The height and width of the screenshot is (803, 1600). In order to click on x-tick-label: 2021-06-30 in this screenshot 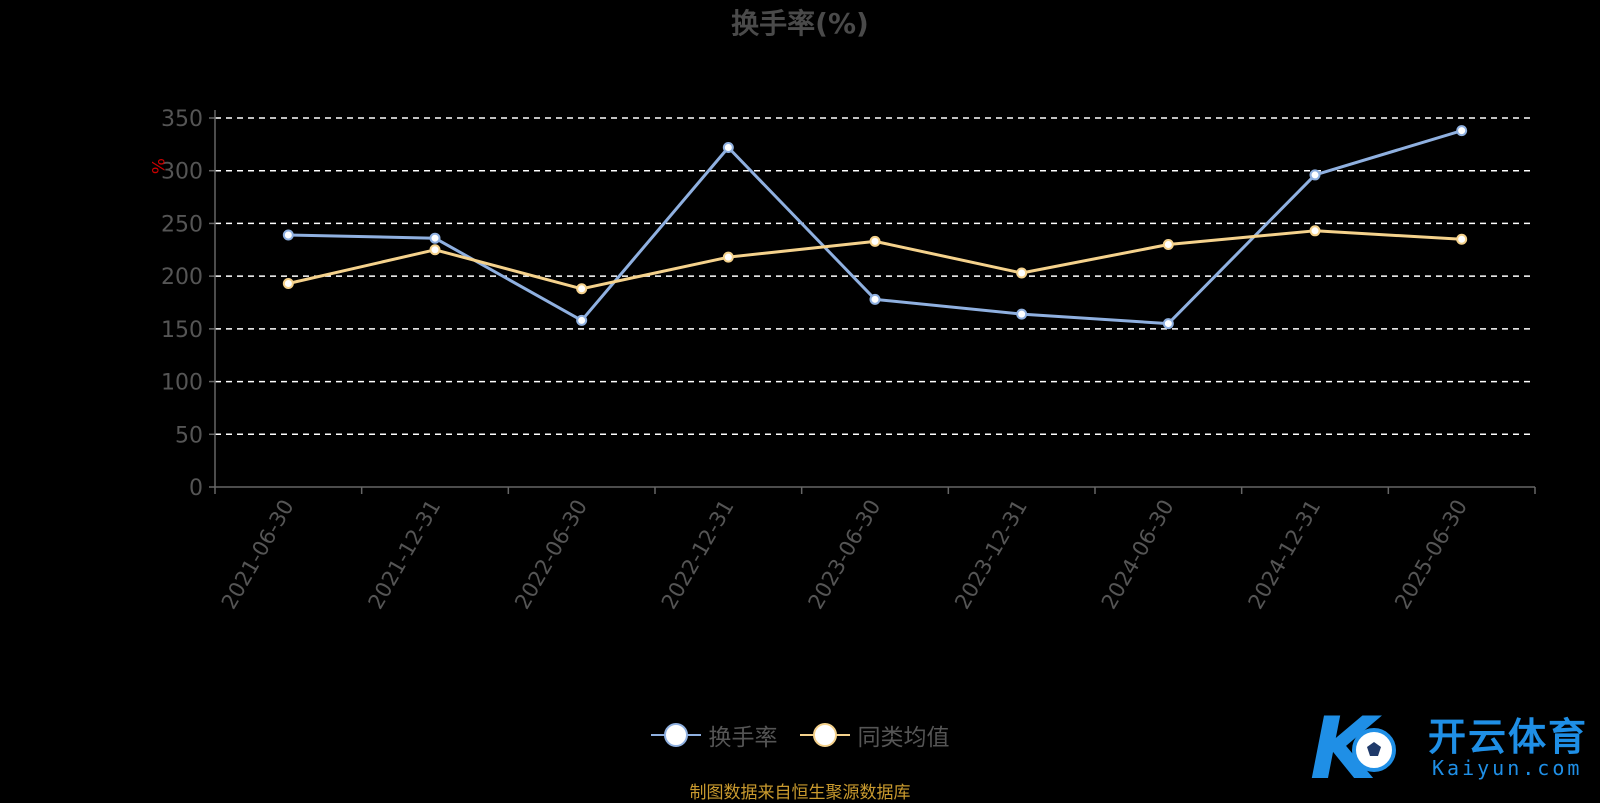, I will do `click(258, 555)`.